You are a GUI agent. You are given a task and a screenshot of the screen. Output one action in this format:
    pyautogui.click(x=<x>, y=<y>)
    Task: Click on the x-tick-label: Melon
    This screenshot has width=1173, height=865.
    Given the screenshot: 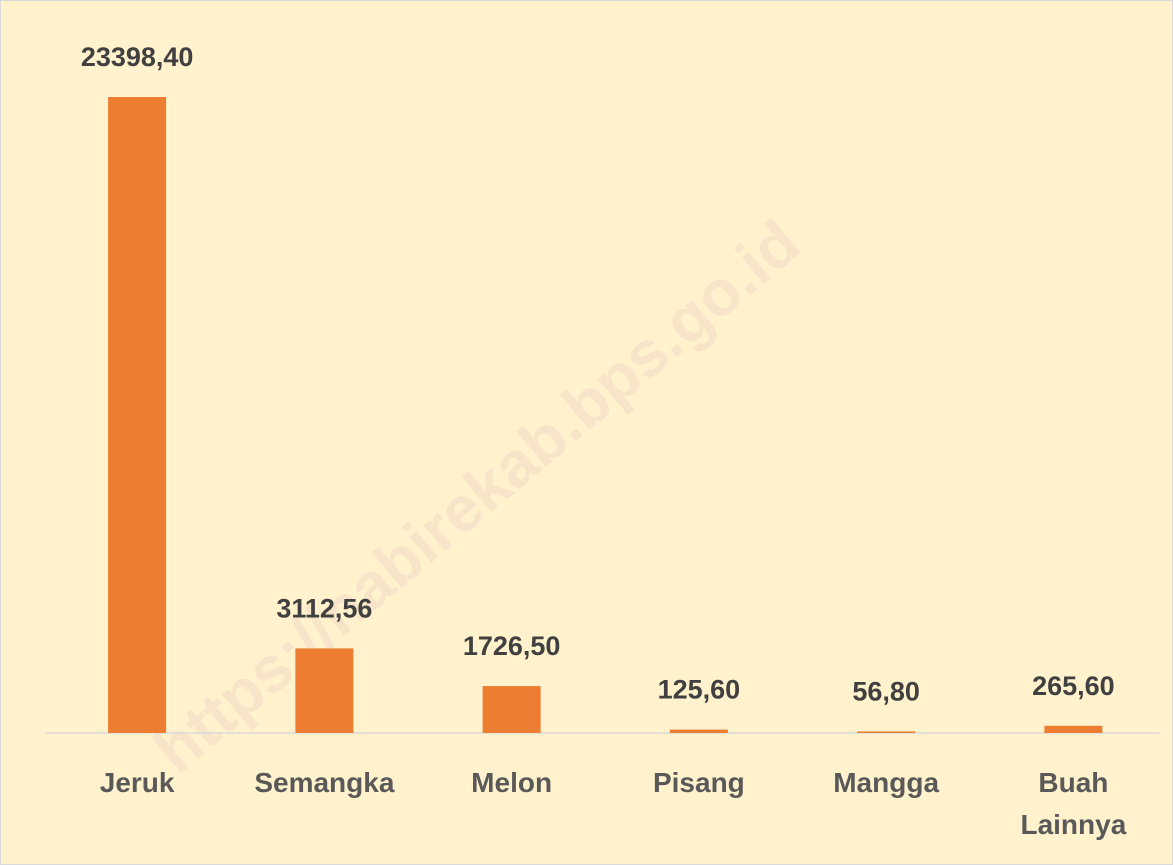 What is the action you would take?
    pyautogui.click(x=512, y=782)
    